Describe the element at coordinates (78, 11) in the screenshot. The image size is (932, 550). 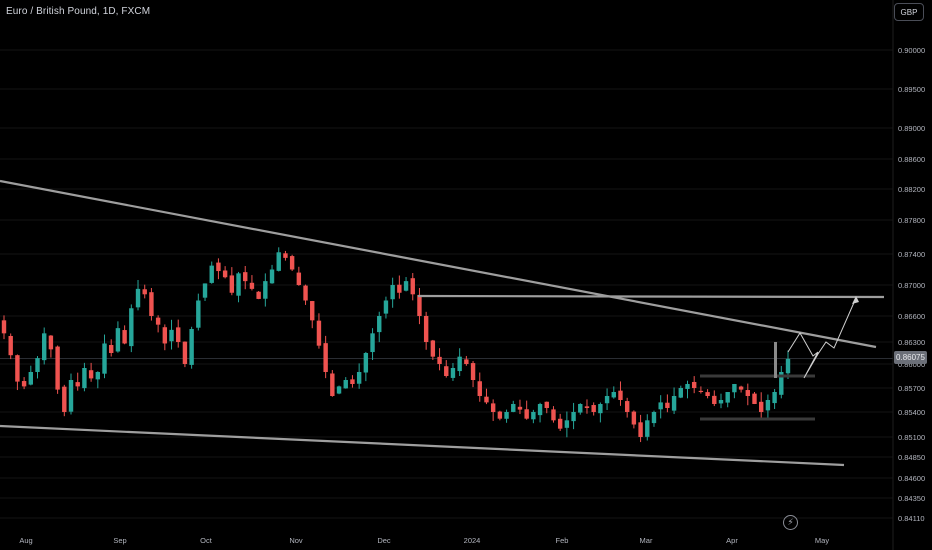
I see `chart-title: Euro / British Pound, 1D, FXCM` at that location.